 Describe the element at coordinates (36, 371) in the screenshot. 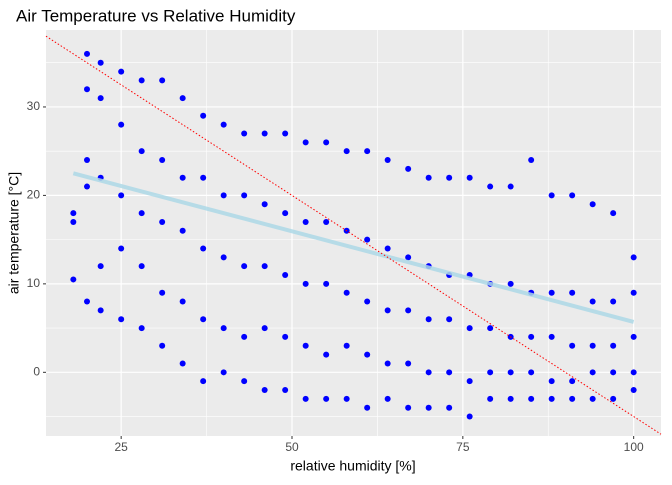

I see `y-tick-label: 0` at that location.